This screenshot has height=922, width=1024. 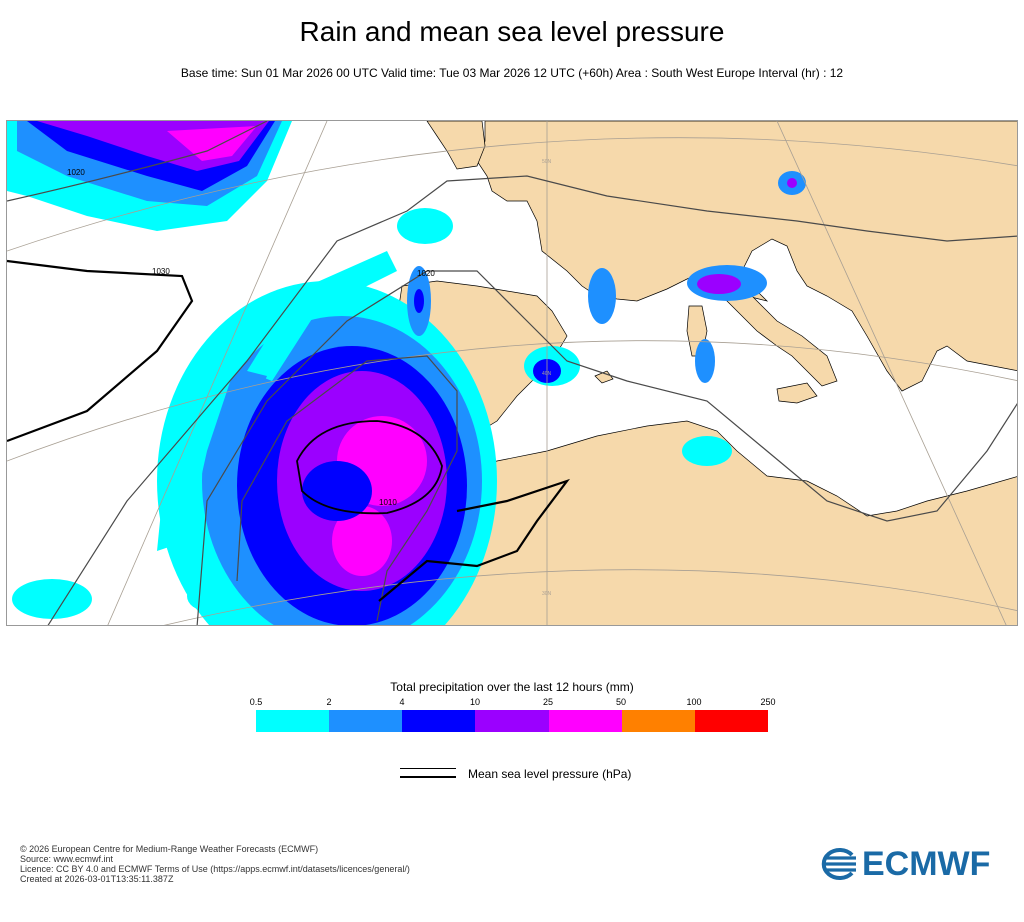 What do you see at coordinates (67, 859) in the screenshot?
I see `credits-line: Source: www.ecmwf.int` at bounding box center [67, 859].